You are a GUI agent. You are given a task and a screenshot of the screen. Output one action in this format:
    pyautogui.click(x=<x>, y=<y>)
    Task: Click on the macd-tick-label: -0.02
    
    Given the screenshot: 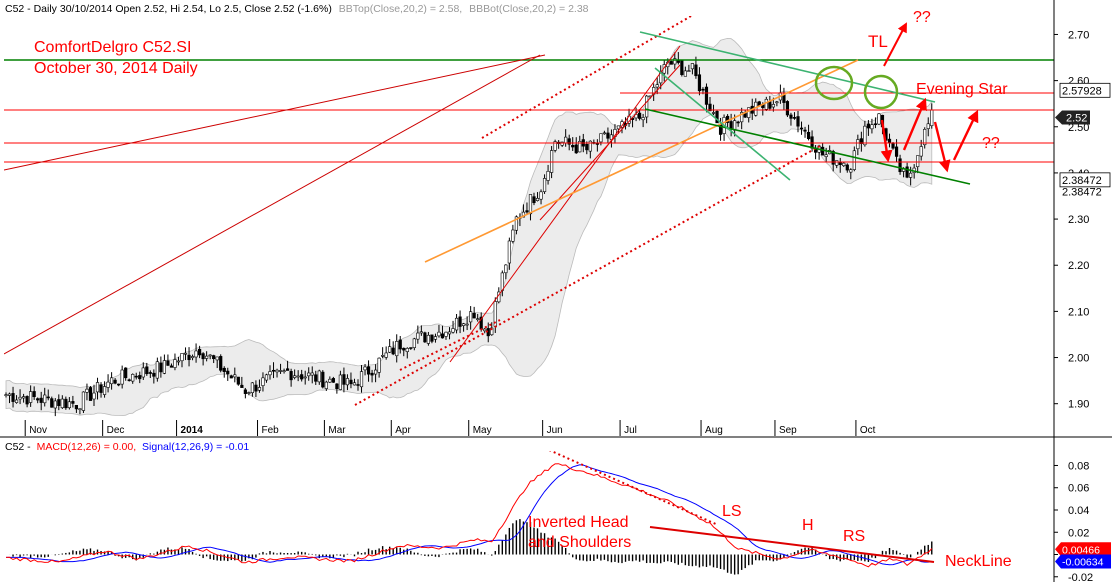 What is the action you would take?
    pyautogui.click(x=1080, y=577)
    